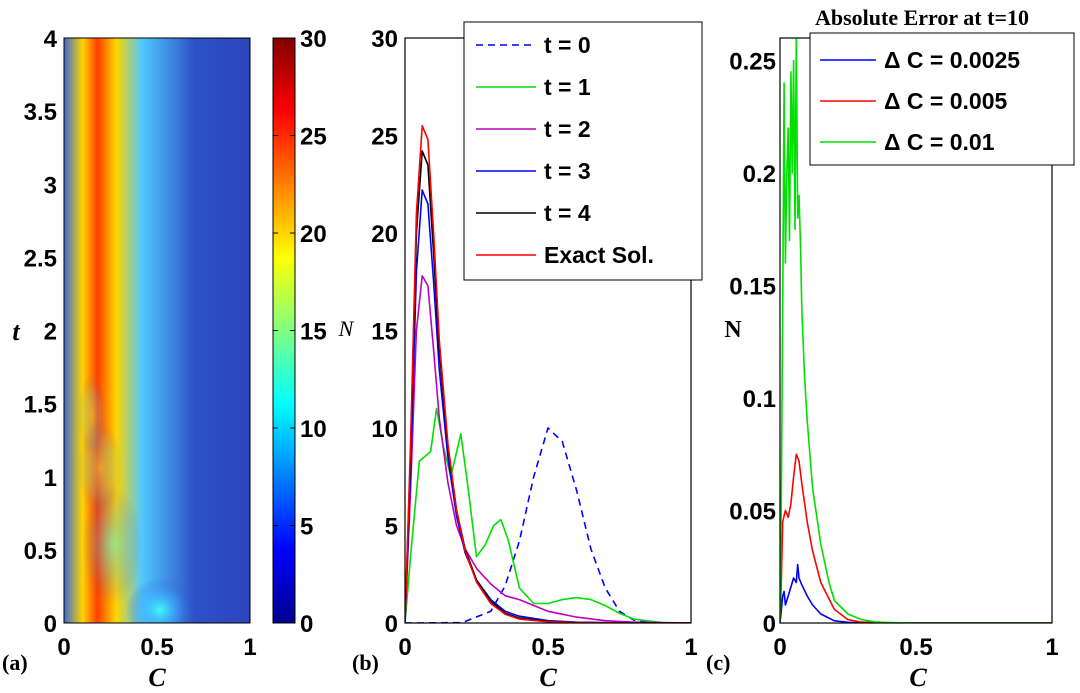  Describe the element at coordinates (313, 137) in the screenshot. I see `colorbar-tick-label: 25` at that location.